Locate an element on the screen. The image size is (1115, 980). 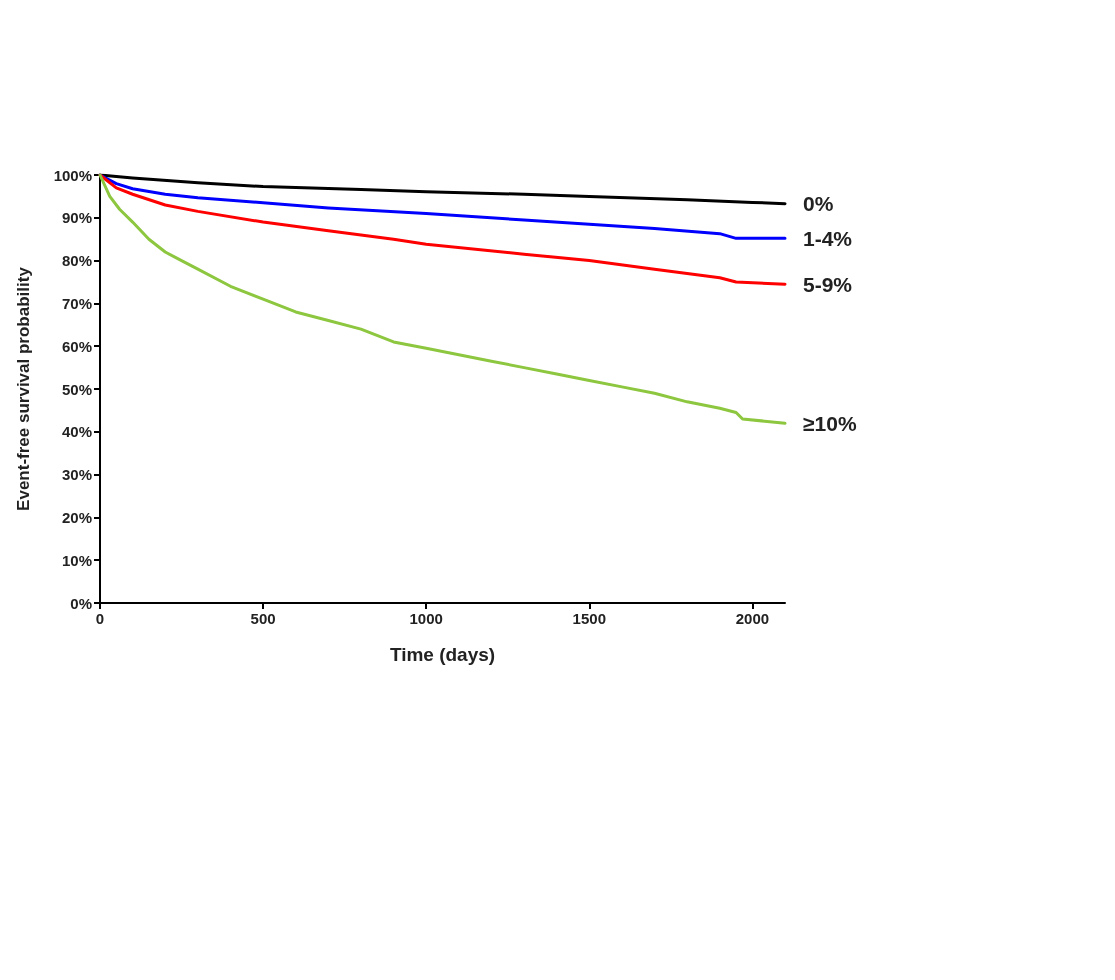
x-axis-title: Time (days) is located at coordinates (442, 654).